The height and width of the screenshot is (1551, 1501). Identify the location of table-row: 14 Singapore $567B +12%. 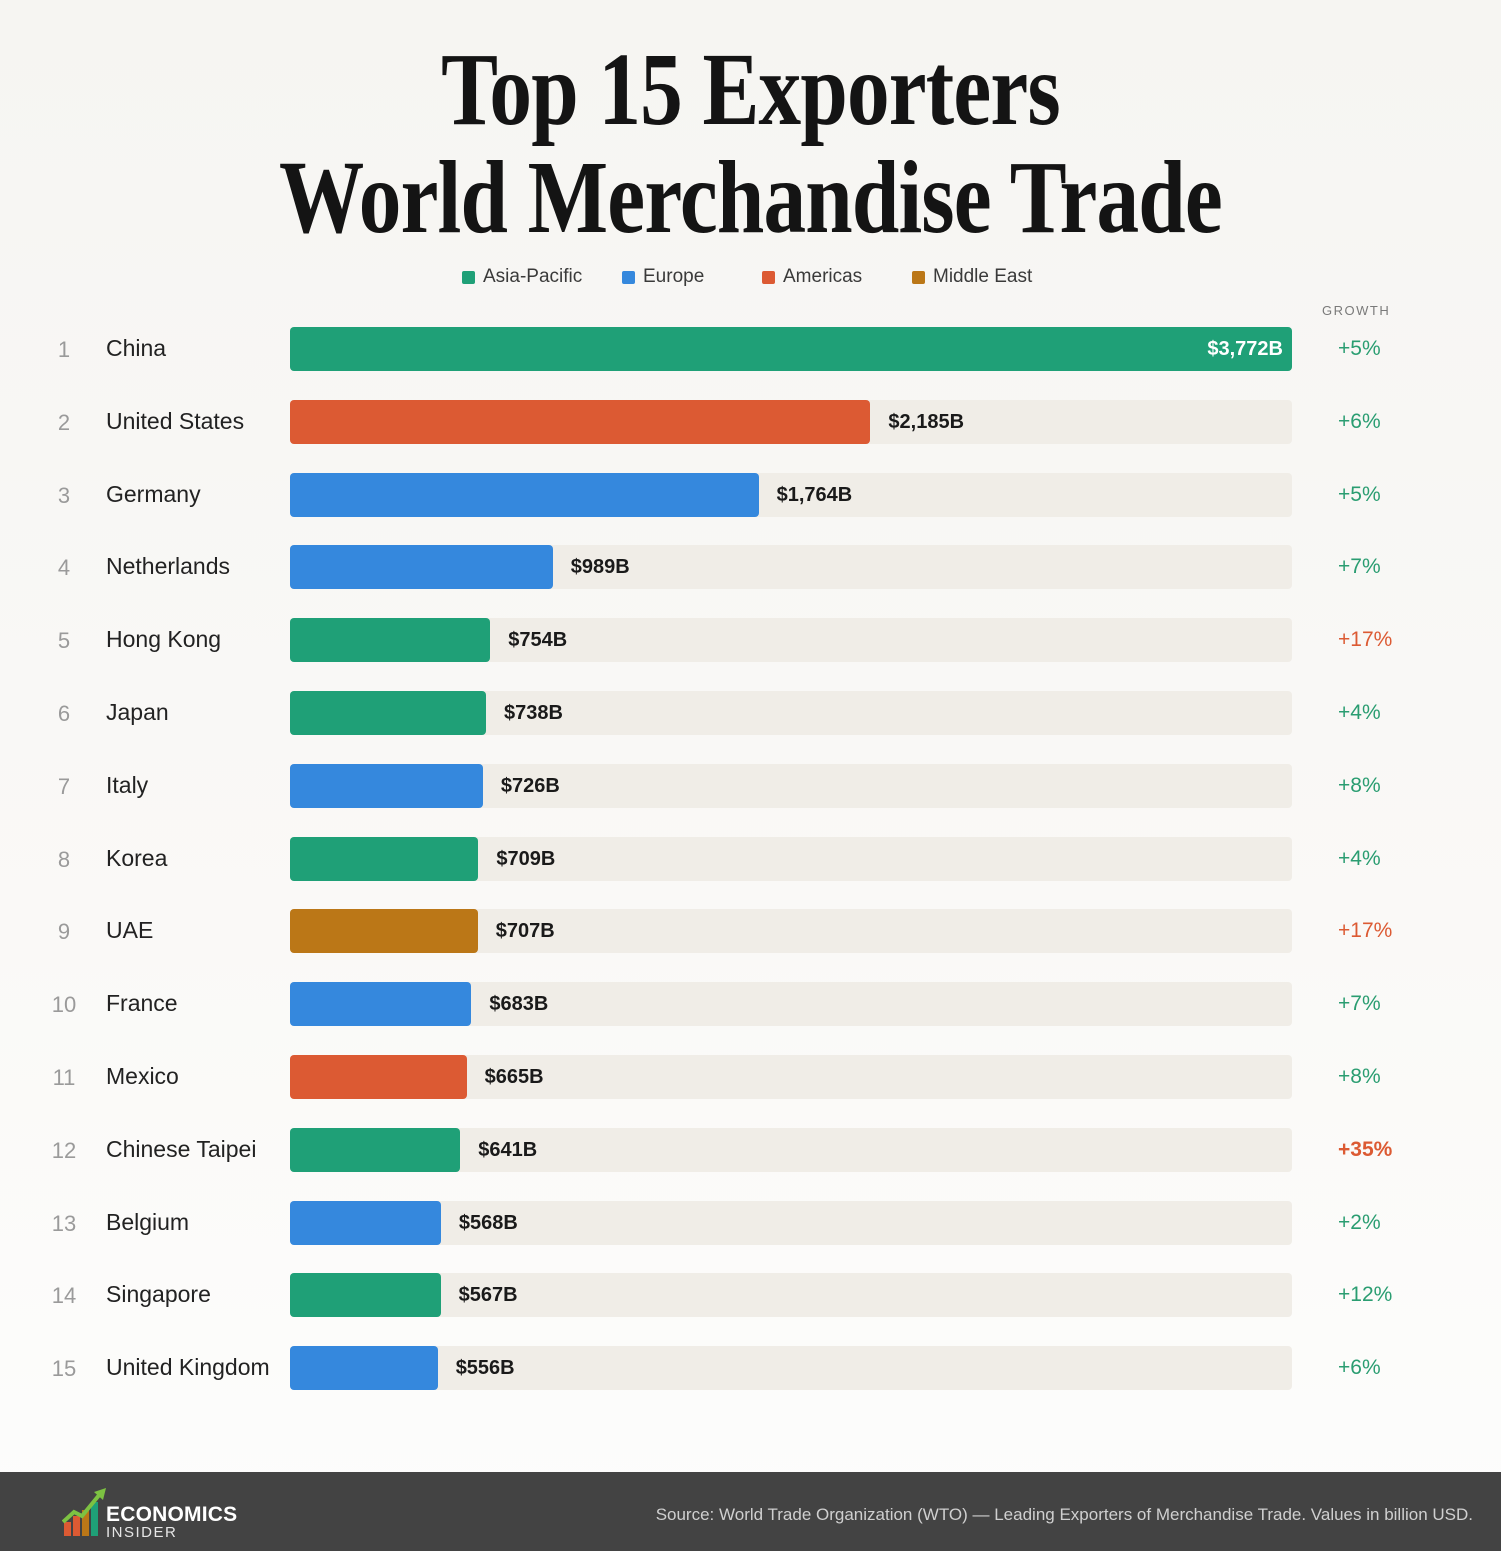
(750, 1295).